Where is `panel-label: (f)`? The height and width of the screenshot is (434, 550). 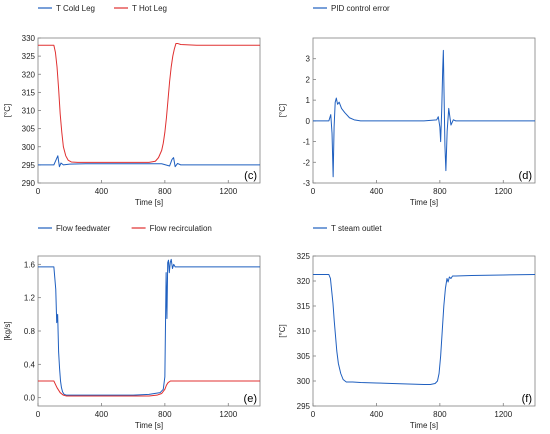 panel-label: (f) is located at coordinates (527, 399).